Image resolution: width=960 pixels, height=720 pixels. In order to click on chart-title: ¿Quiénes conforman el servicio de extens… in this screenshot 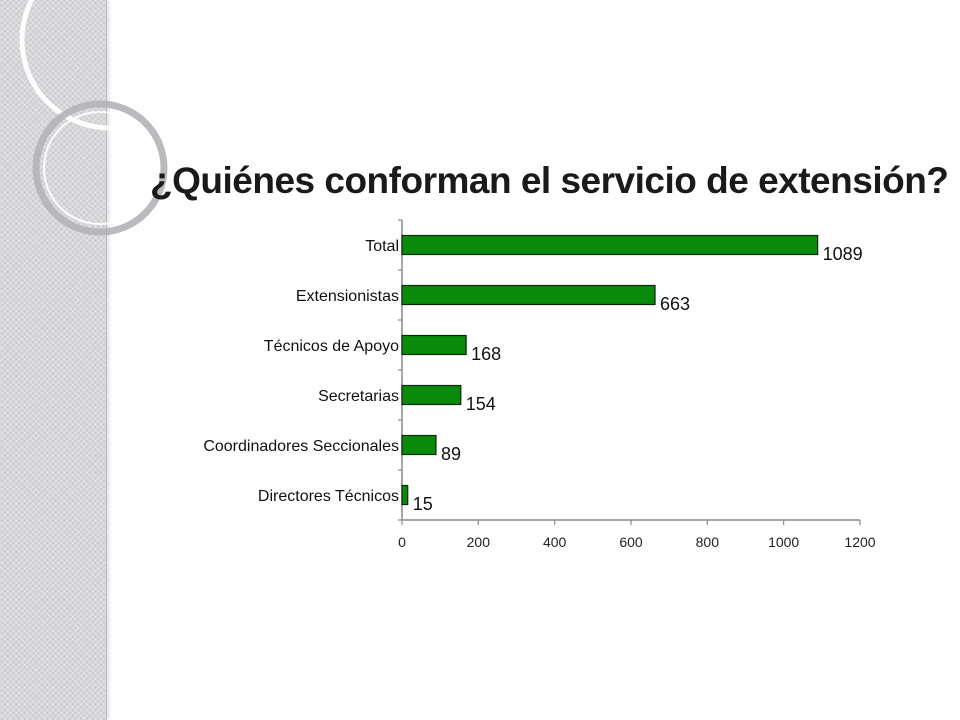, I will do `click(549, 180)`.